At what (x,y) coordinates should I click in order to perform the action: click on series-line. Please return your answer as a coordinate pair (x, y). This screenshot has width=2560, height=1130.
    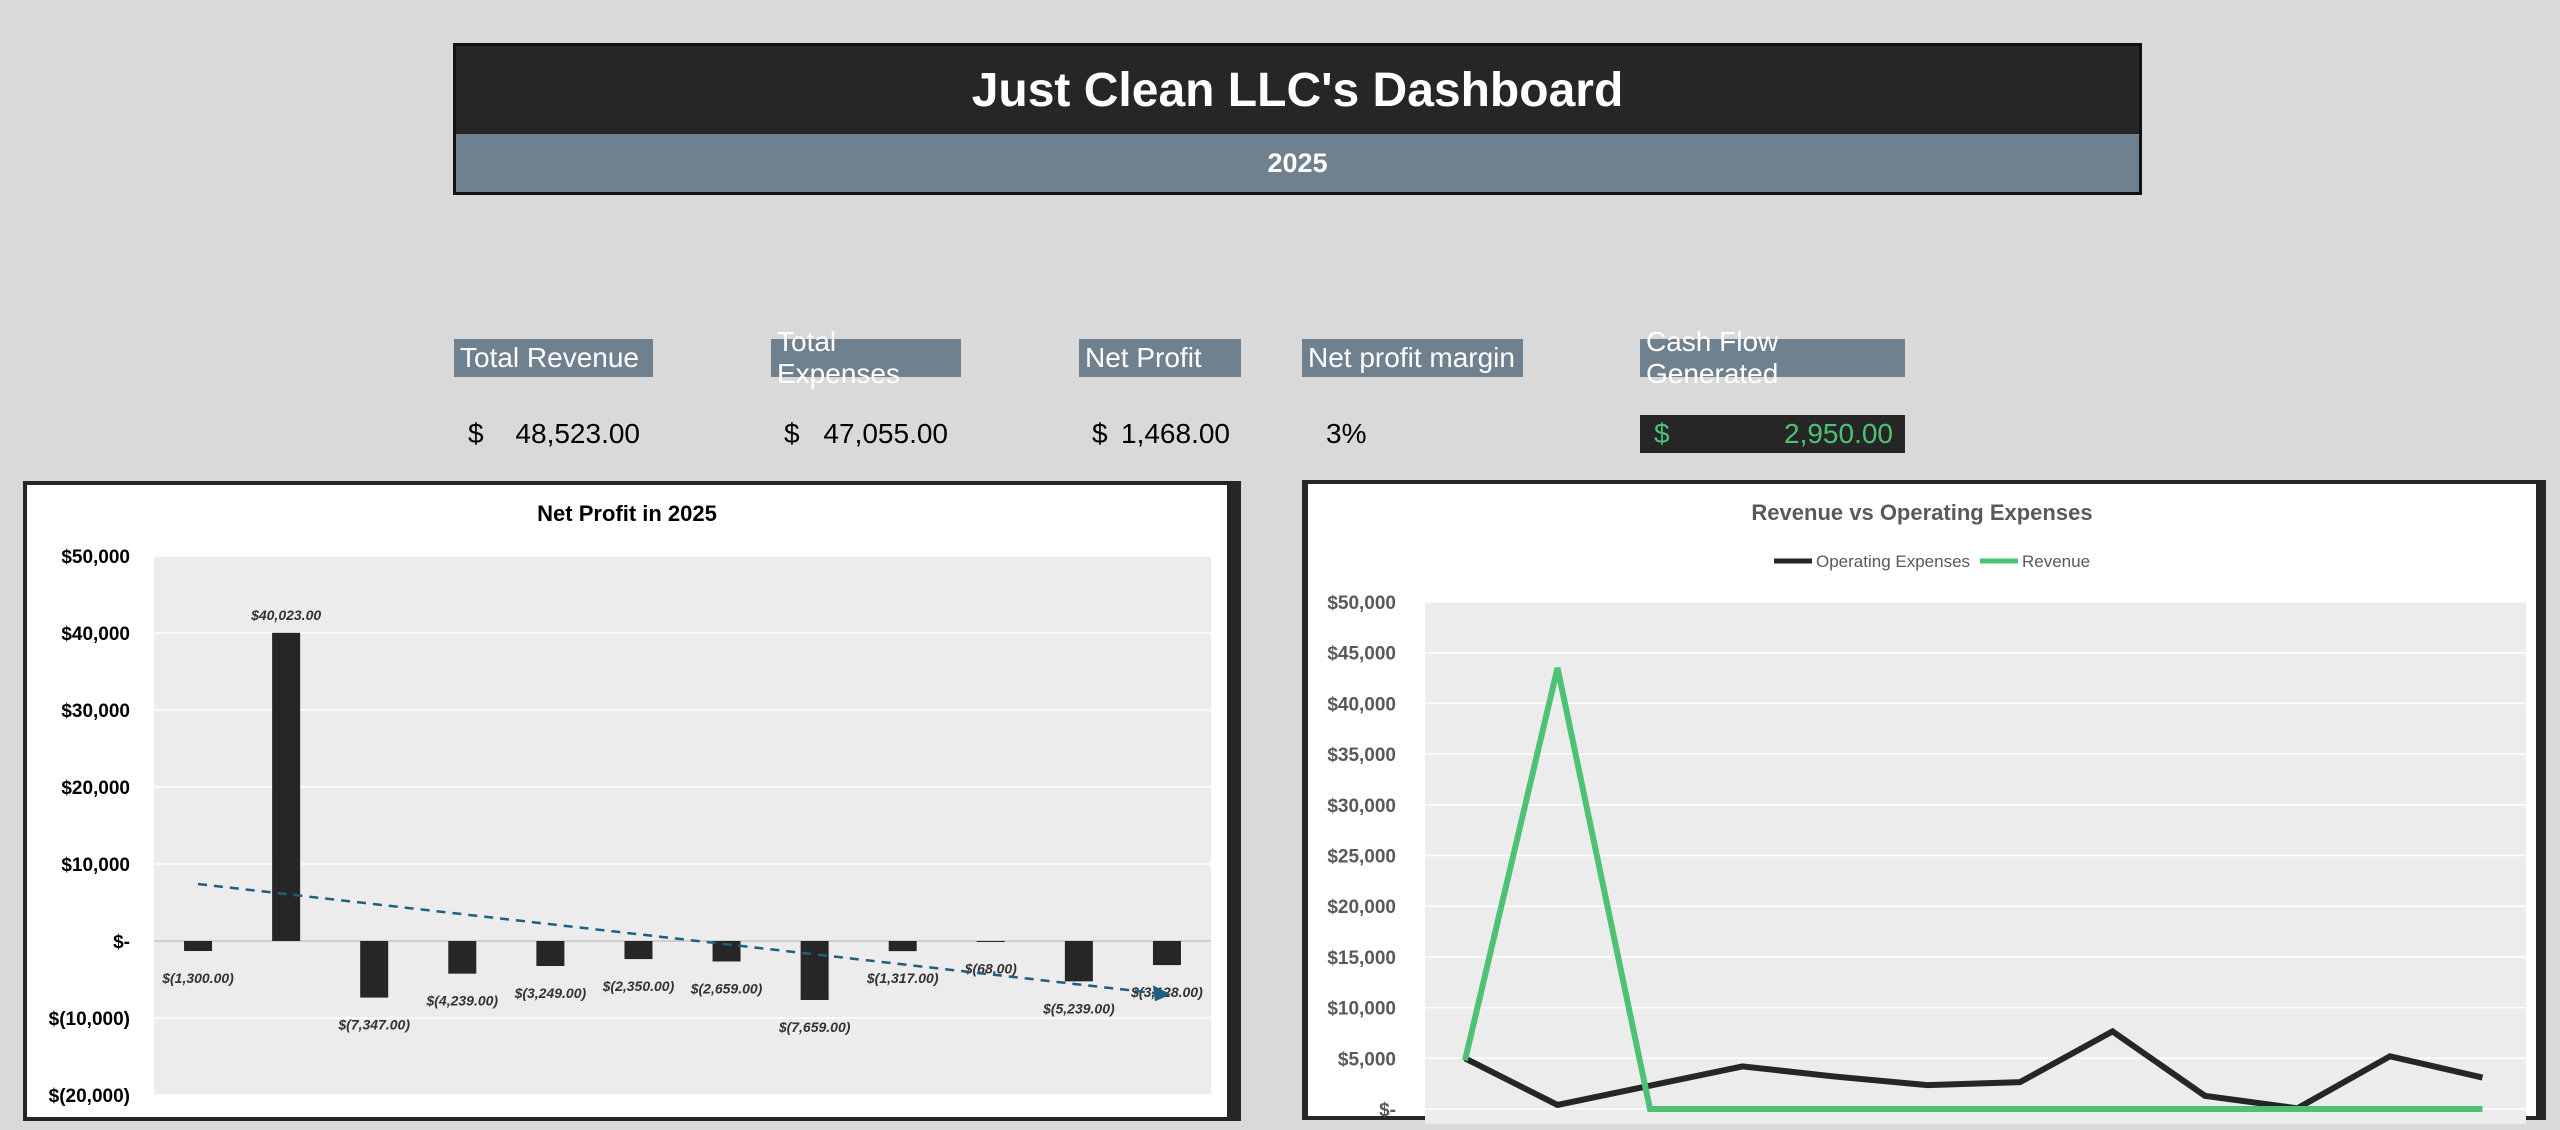
    Looking at the image, I should click on (1973, 1069).